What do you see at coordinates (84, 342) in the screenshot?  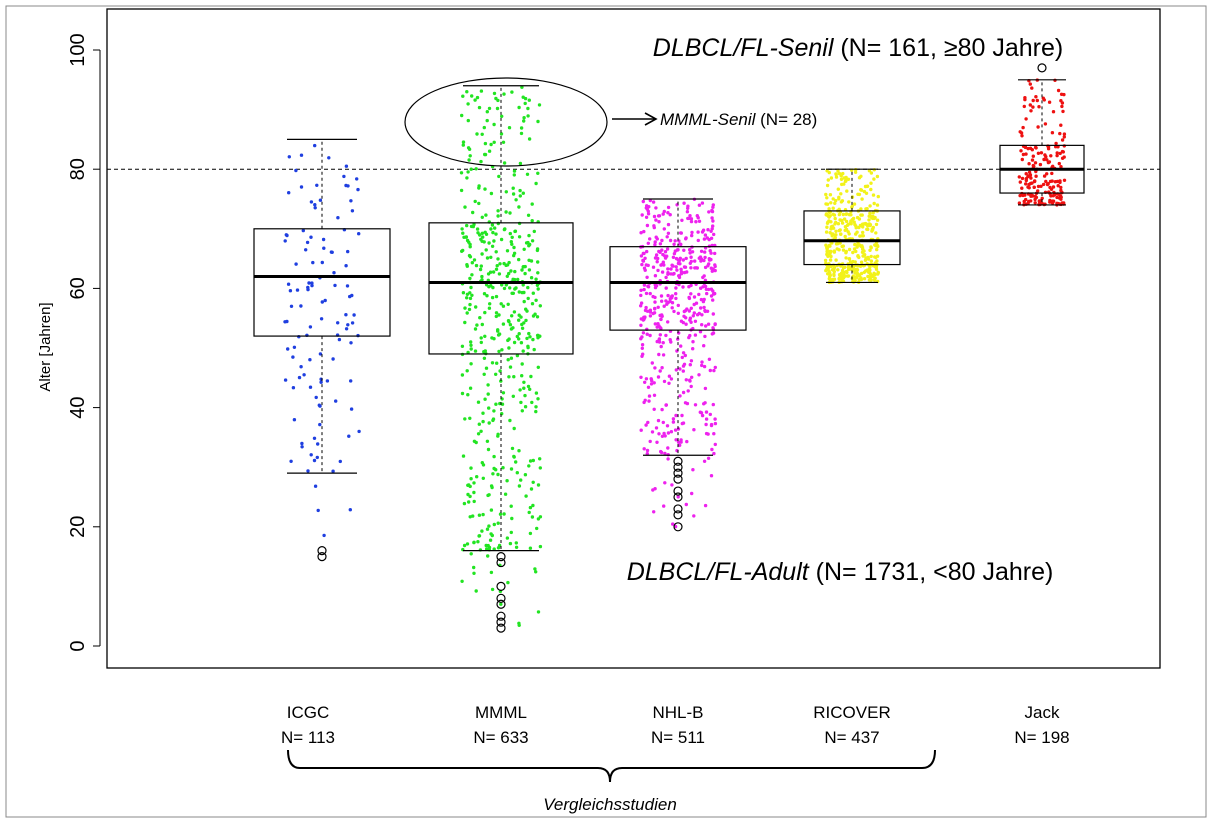 I see `y-axis: 0 20 40 60 80 100` at bounding box center [84, 342].